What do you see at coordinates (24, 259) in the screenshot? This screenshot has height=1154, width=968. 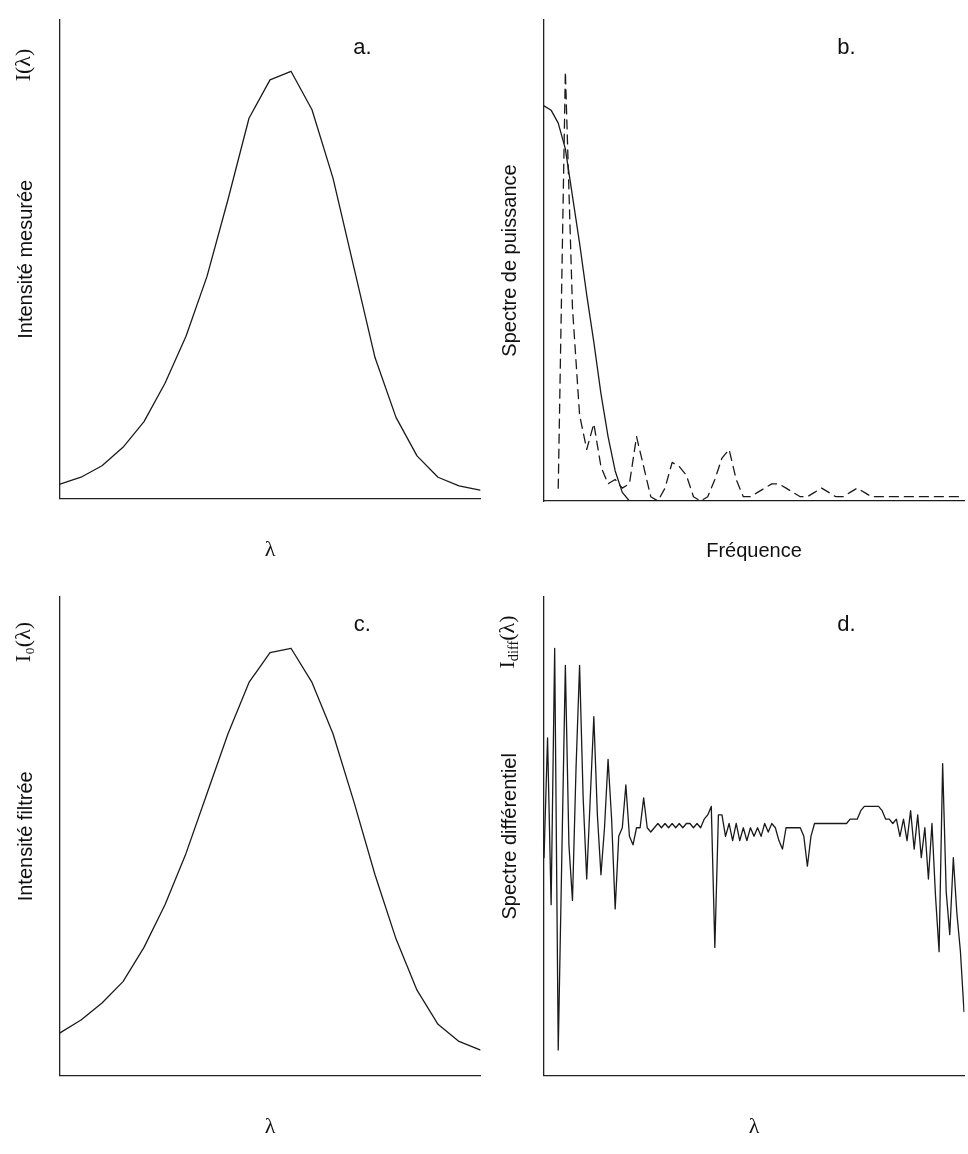 I see `y-axis-title: Intensité mesurée` at bounding box center [24, 259].